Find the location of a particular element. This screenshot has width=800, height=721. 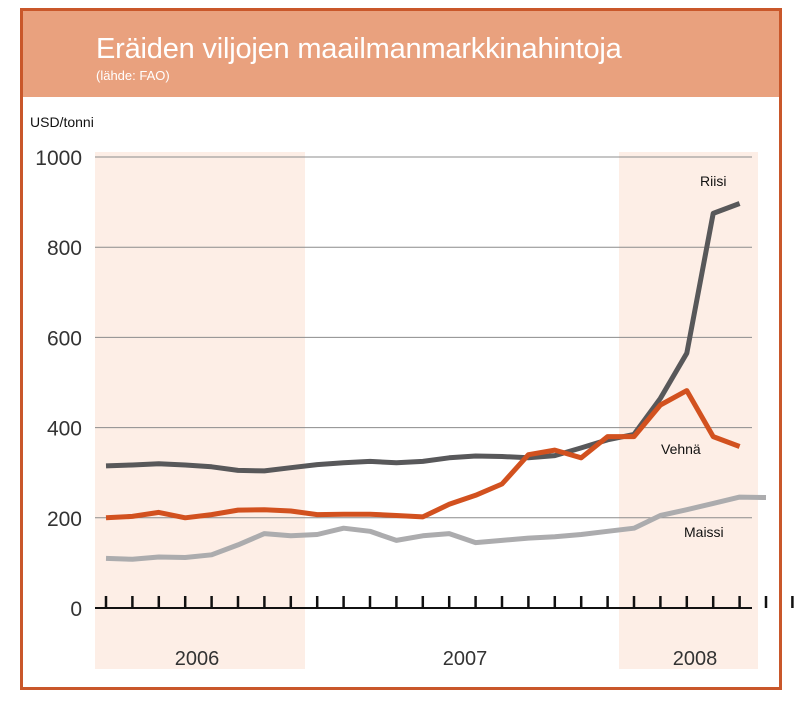

y-tick-label-0: 0 is located at coordinates (76, 609).